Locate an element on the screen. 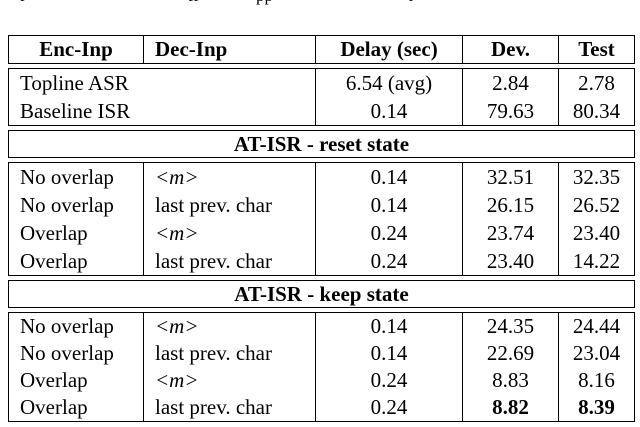  column-header-enc-inp: Enc-Inp is located at coordinates (76, 49).